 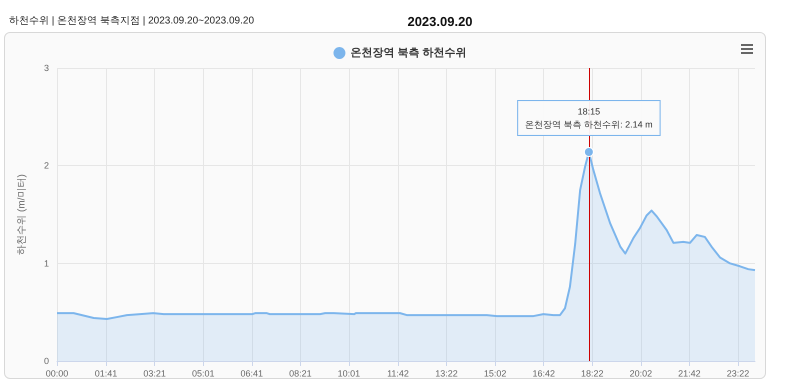 I want to click on x-tick-label: 15:02, so click(x=495, y=373).